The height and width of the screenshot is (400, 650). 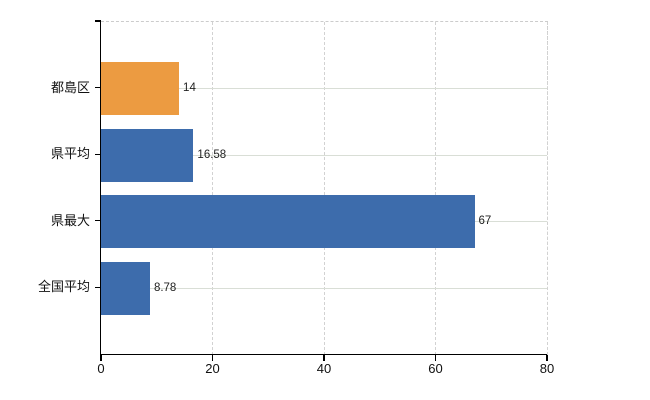 What do you see at coordinates (485, 221) in the screenshot?
I see `bar-value-label: 67` at bounding box center [485, 221].